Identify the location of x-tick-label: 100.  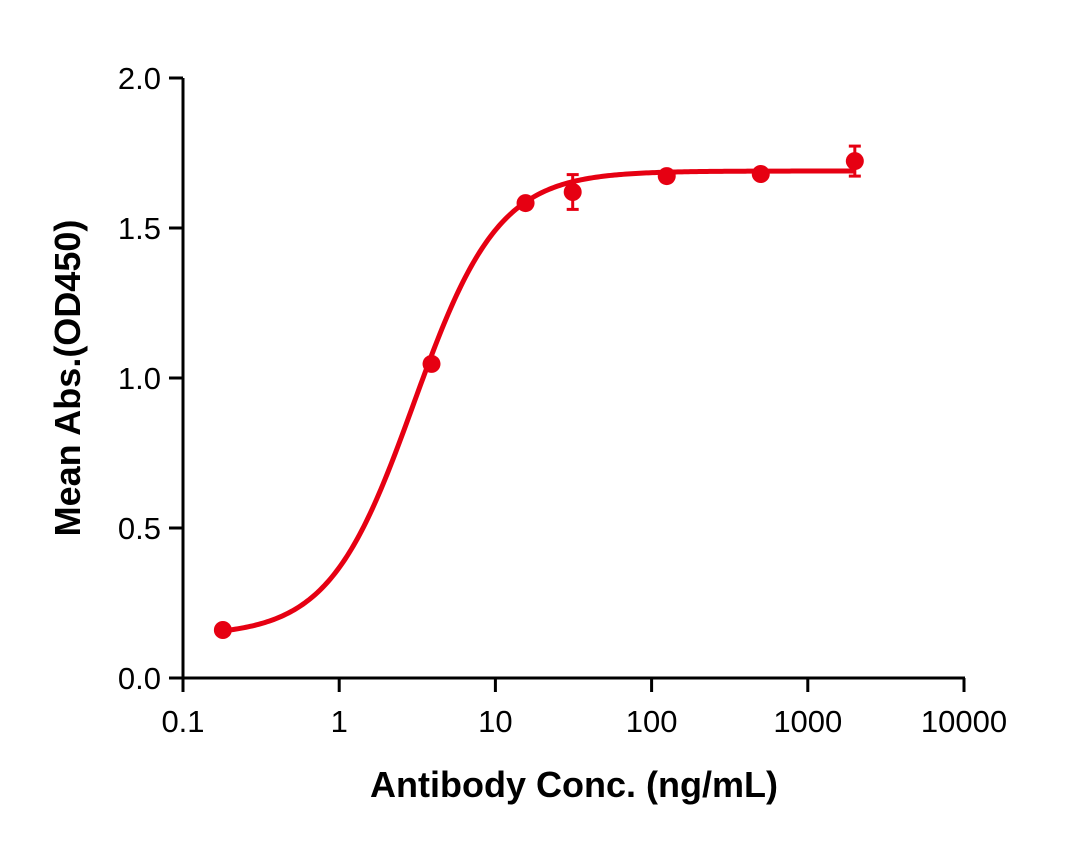
(652, 721).